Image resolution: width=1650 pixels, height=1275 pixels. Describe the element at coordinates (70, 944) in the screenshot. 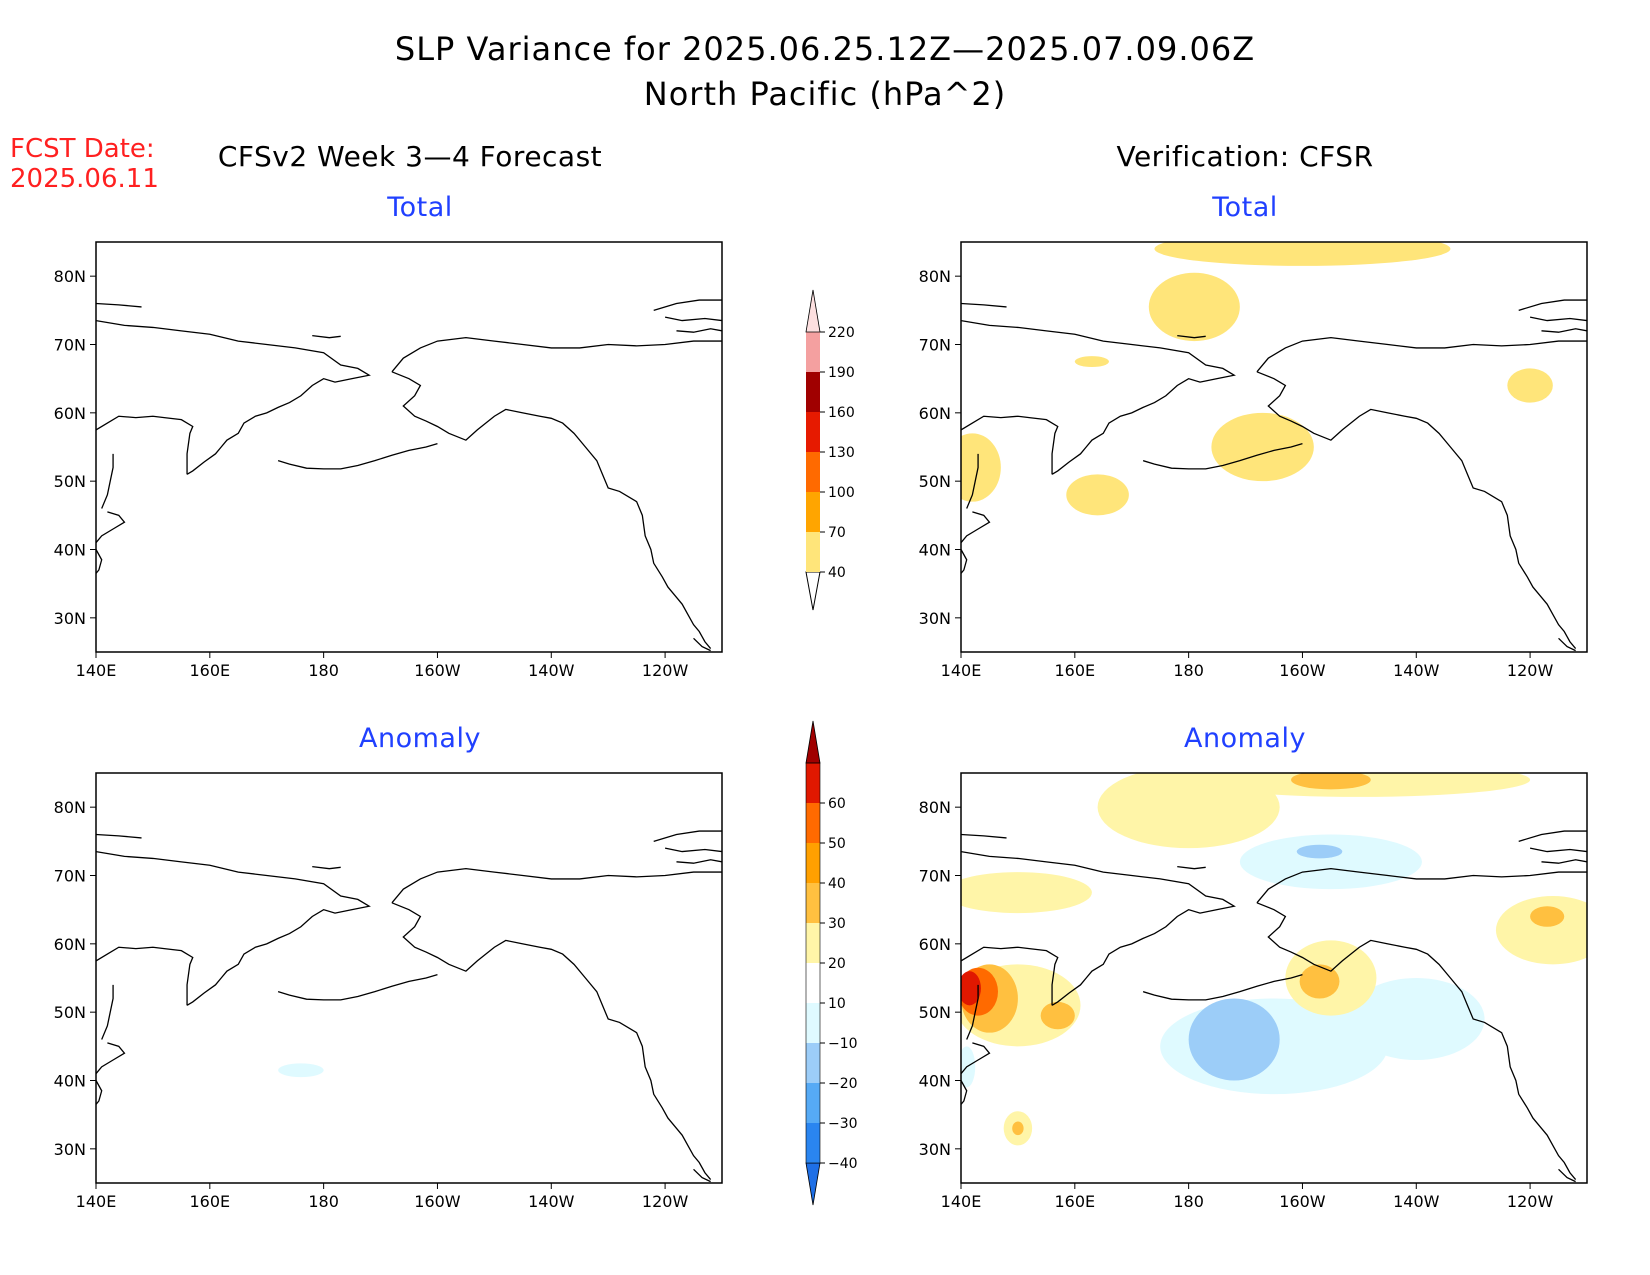

I see `y-tick-label: 60N` at that location.